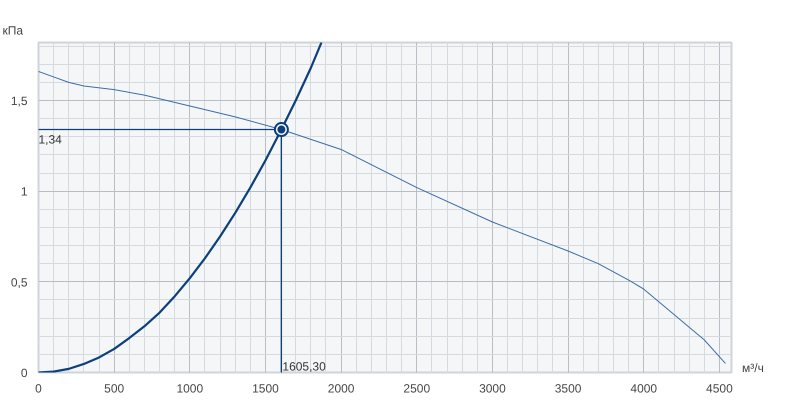 The height and width of the screenshot is (405, 796). I want to click on y-axis-title: кПа, so click(13, 31).